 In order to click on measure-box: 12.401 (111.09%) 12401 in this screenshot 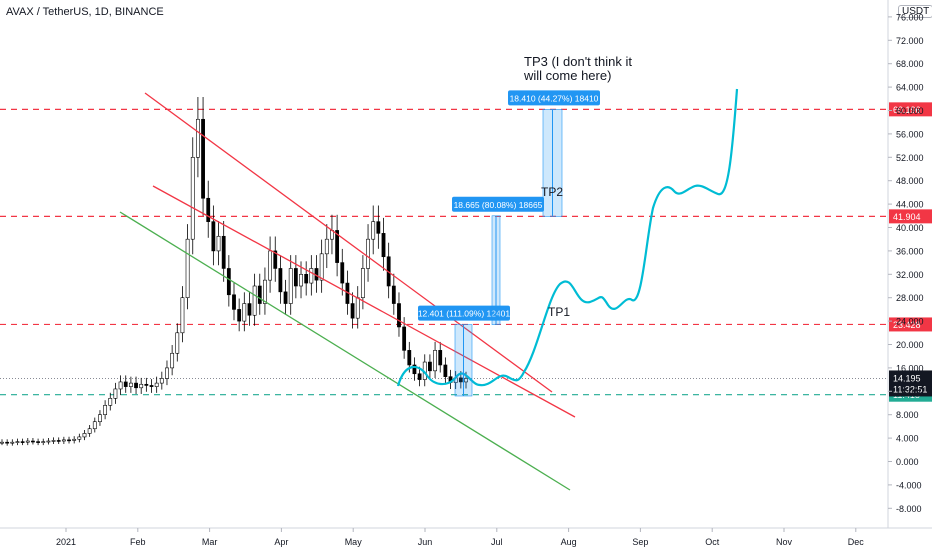, I will do `click(464, 351)`.